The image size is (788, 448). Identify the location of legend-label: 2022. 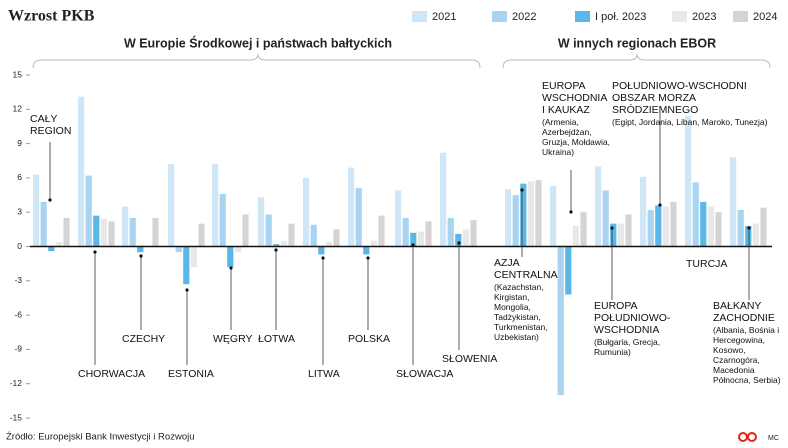
(524, 17).